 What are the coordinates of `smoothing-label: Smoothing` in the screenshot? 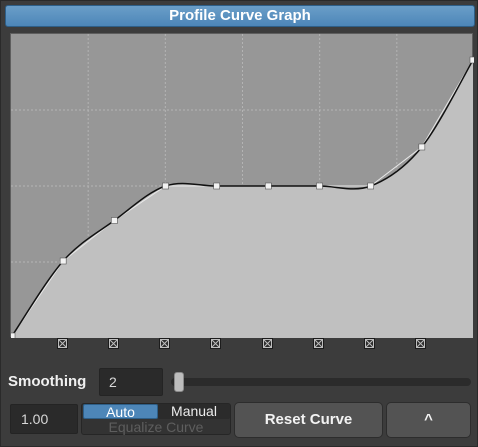 It's located at (47, 381).